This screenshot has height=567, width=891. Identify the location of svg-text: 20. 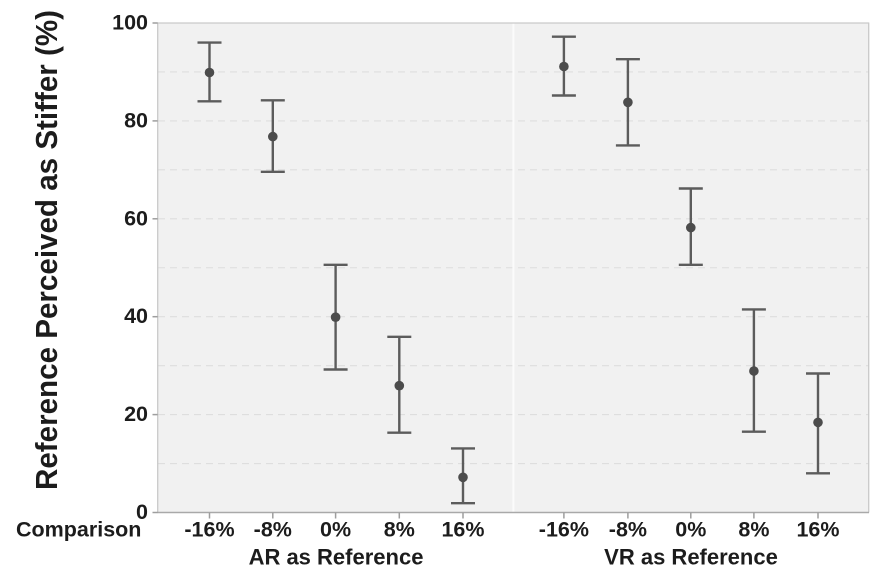
(136, 414).